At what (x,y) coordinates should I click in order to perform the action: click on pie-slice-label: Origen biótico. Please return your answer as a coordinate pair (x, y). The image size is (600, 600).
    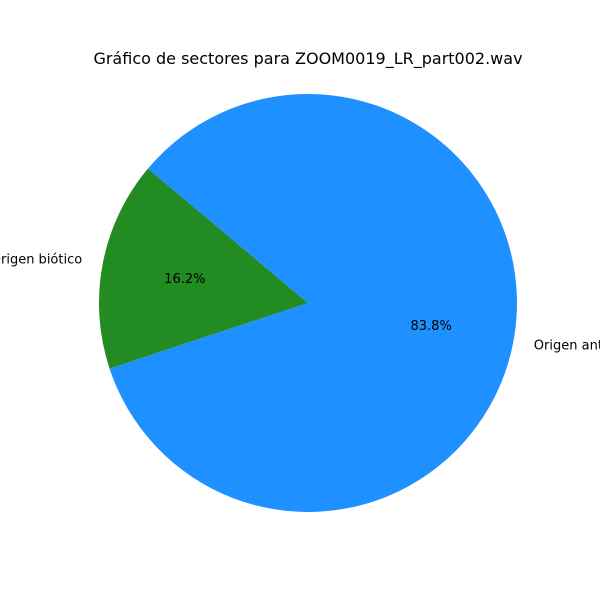
    Looking at the image, I should click on (41, 259).